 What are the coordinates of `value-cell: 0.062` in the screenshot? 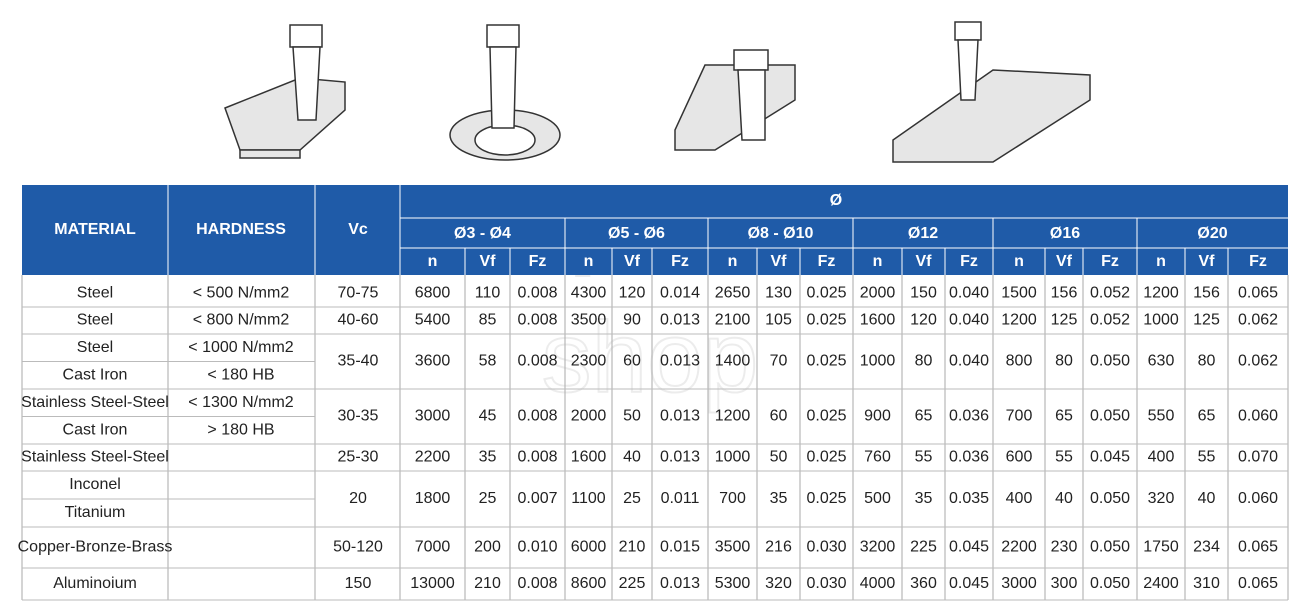 It's located at (1258, 320).